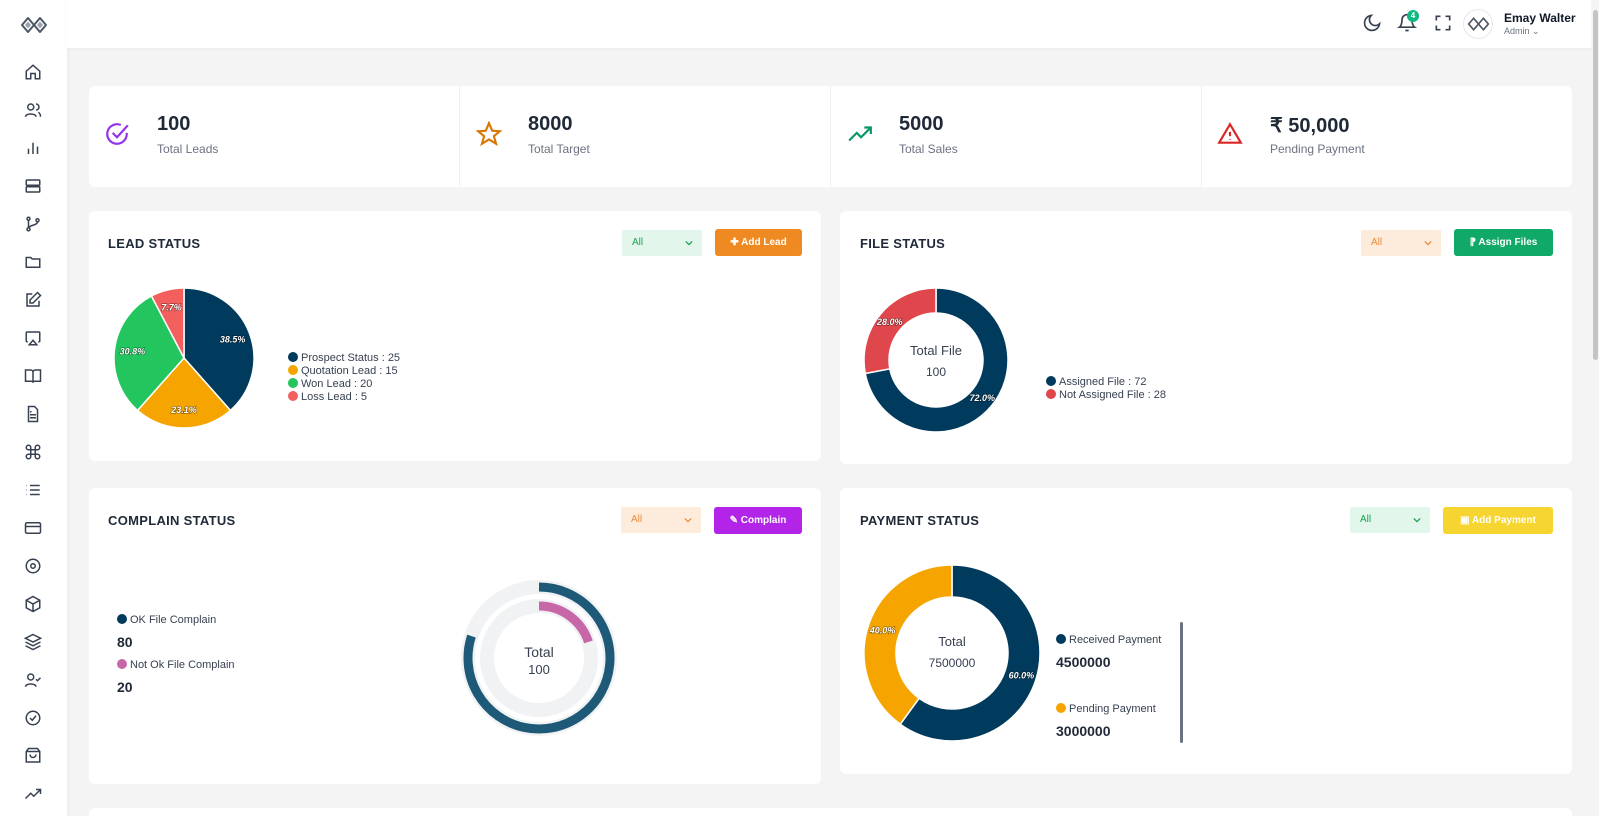 The height and width of the screenshot is (816, 1599). I want to click on payment-status-donut: 60.0% 40.0% Total 7500000, so click(952, 653).